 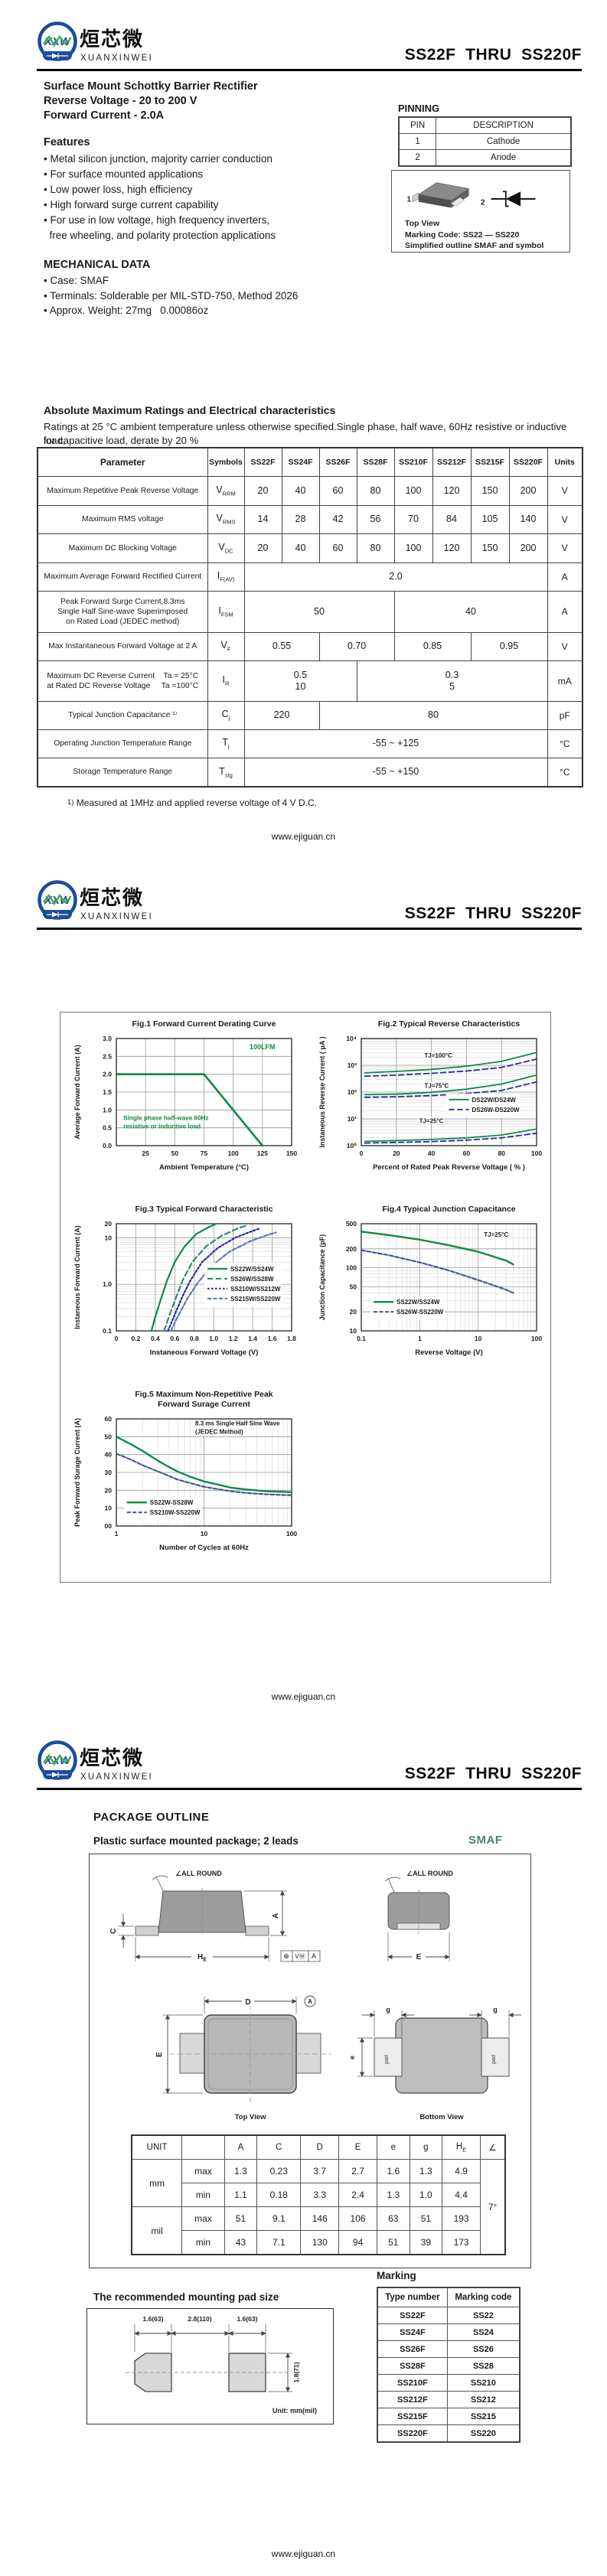 What do you see at coordinates (450, 1024) in the screenshot?
I see `svg-text:Fig.2 Typical Reverse Charact: Fig.2 Typical Reverse Characteristics` at bounding box center [450, 1024].